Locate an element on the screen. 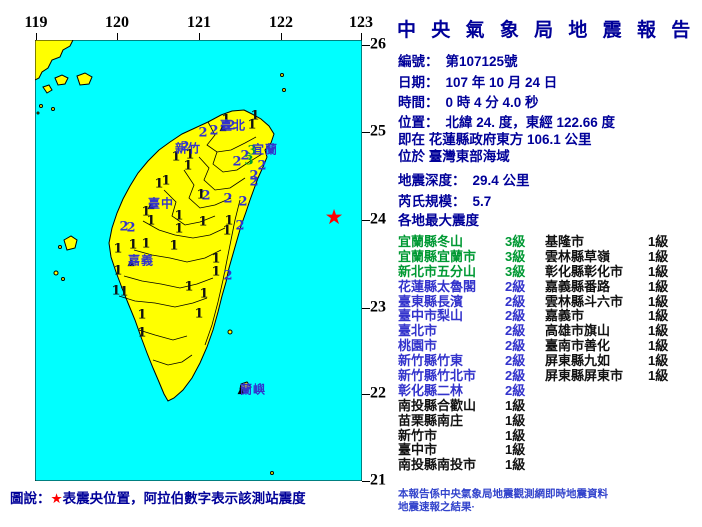 The image size is (702, 527). report-field: 地震深度： 29.4 公里 is located at coordinates (464, 179).